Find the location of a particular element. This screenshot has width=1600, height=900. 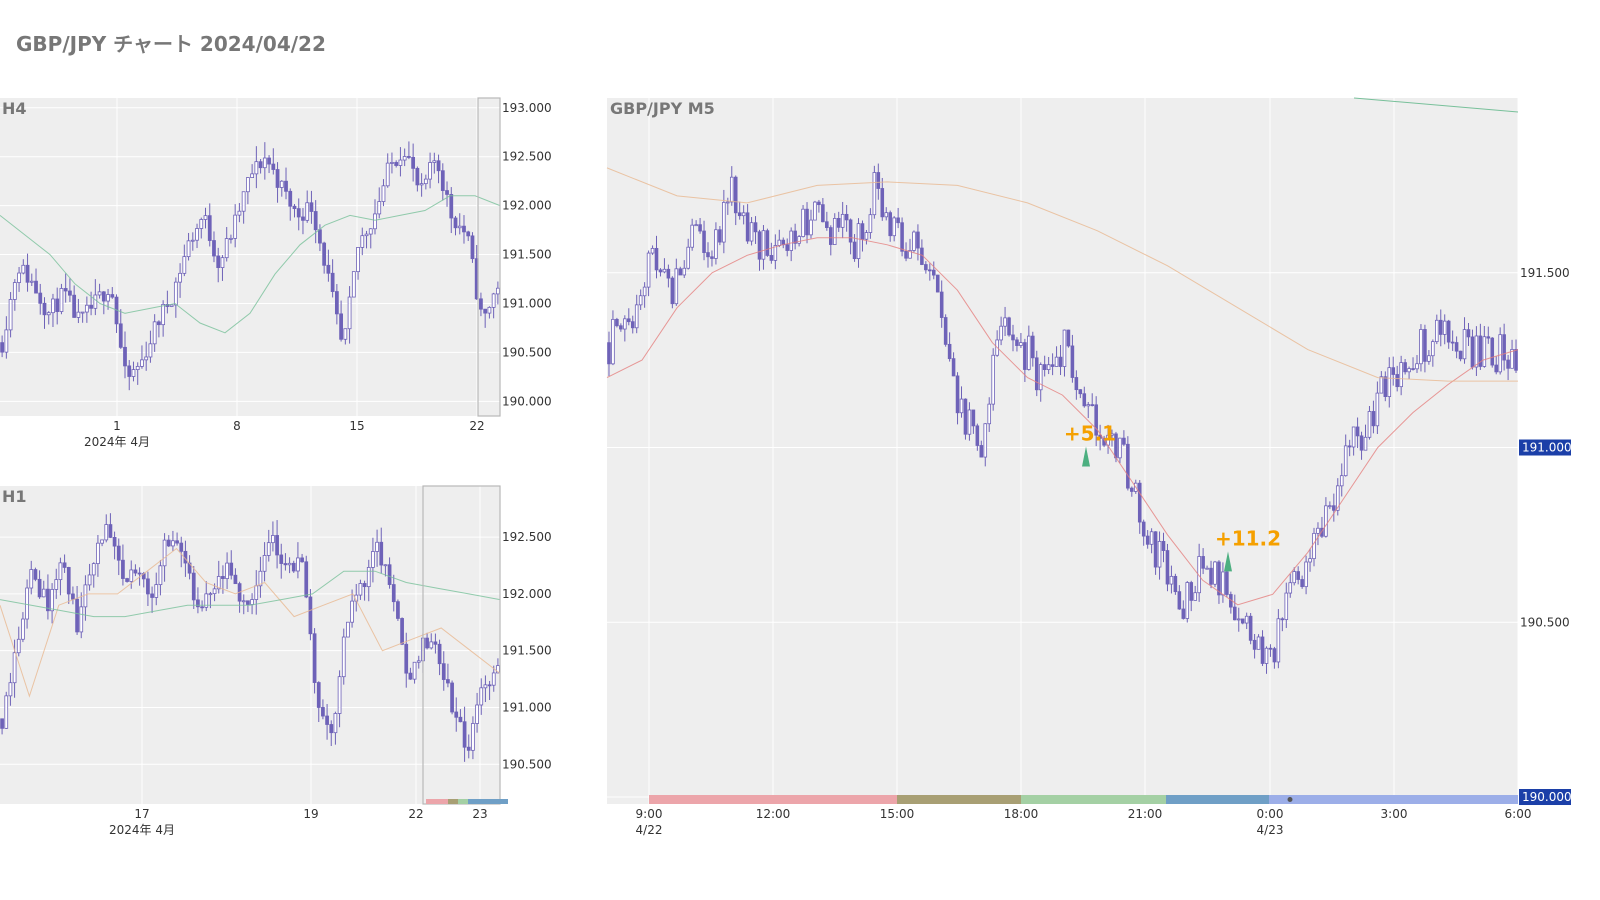

panel-label: H4 is located at coordinates (14, 108).